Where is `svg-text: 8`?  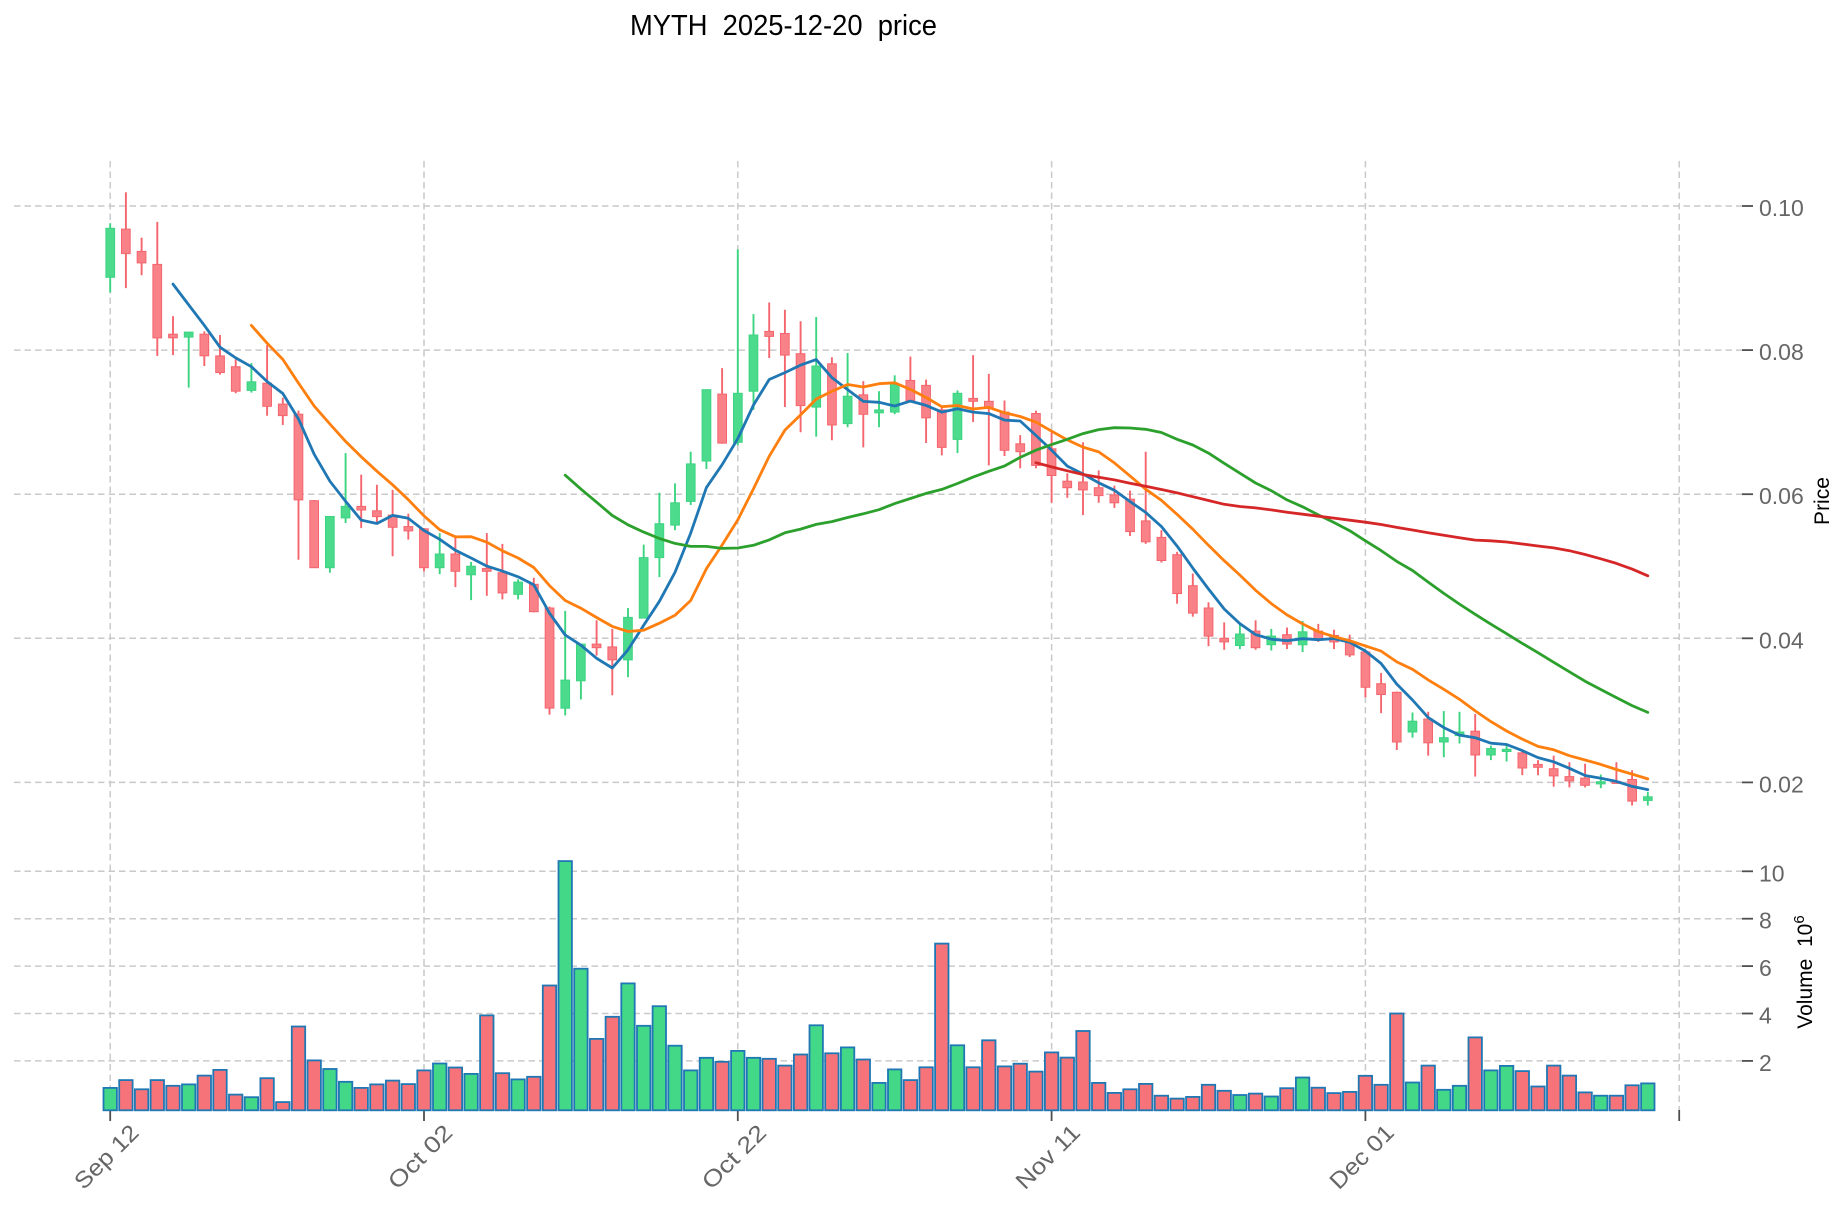
svg-text: 8 is located at coordinates (1765, 921).